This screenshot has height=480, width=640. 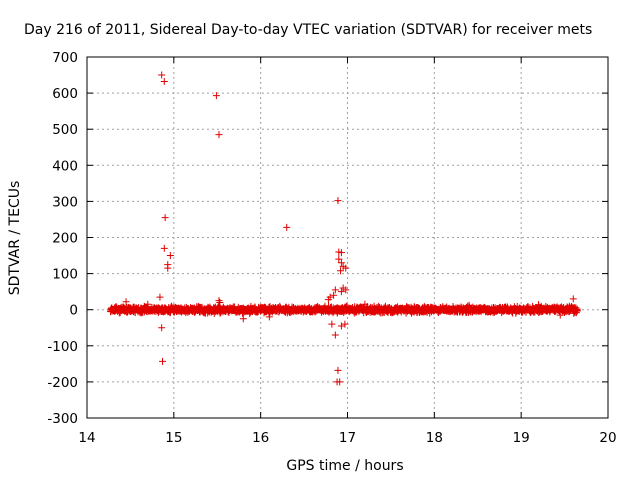 What do you see at coordinates (607, 438) in the screenshot?
I see `x-tick-label: 20` at bounding box center [607, 438].